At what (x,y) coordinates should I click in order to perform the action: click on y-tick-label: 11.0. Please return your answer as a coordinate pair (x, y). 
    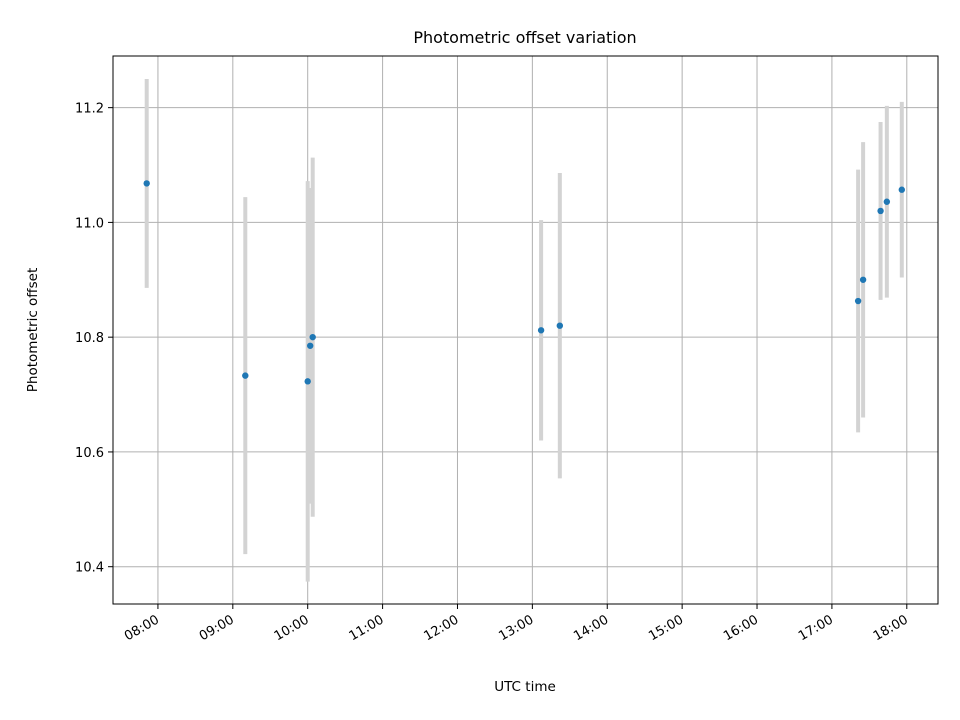
    Looking at the image, I should click on (89, 223).